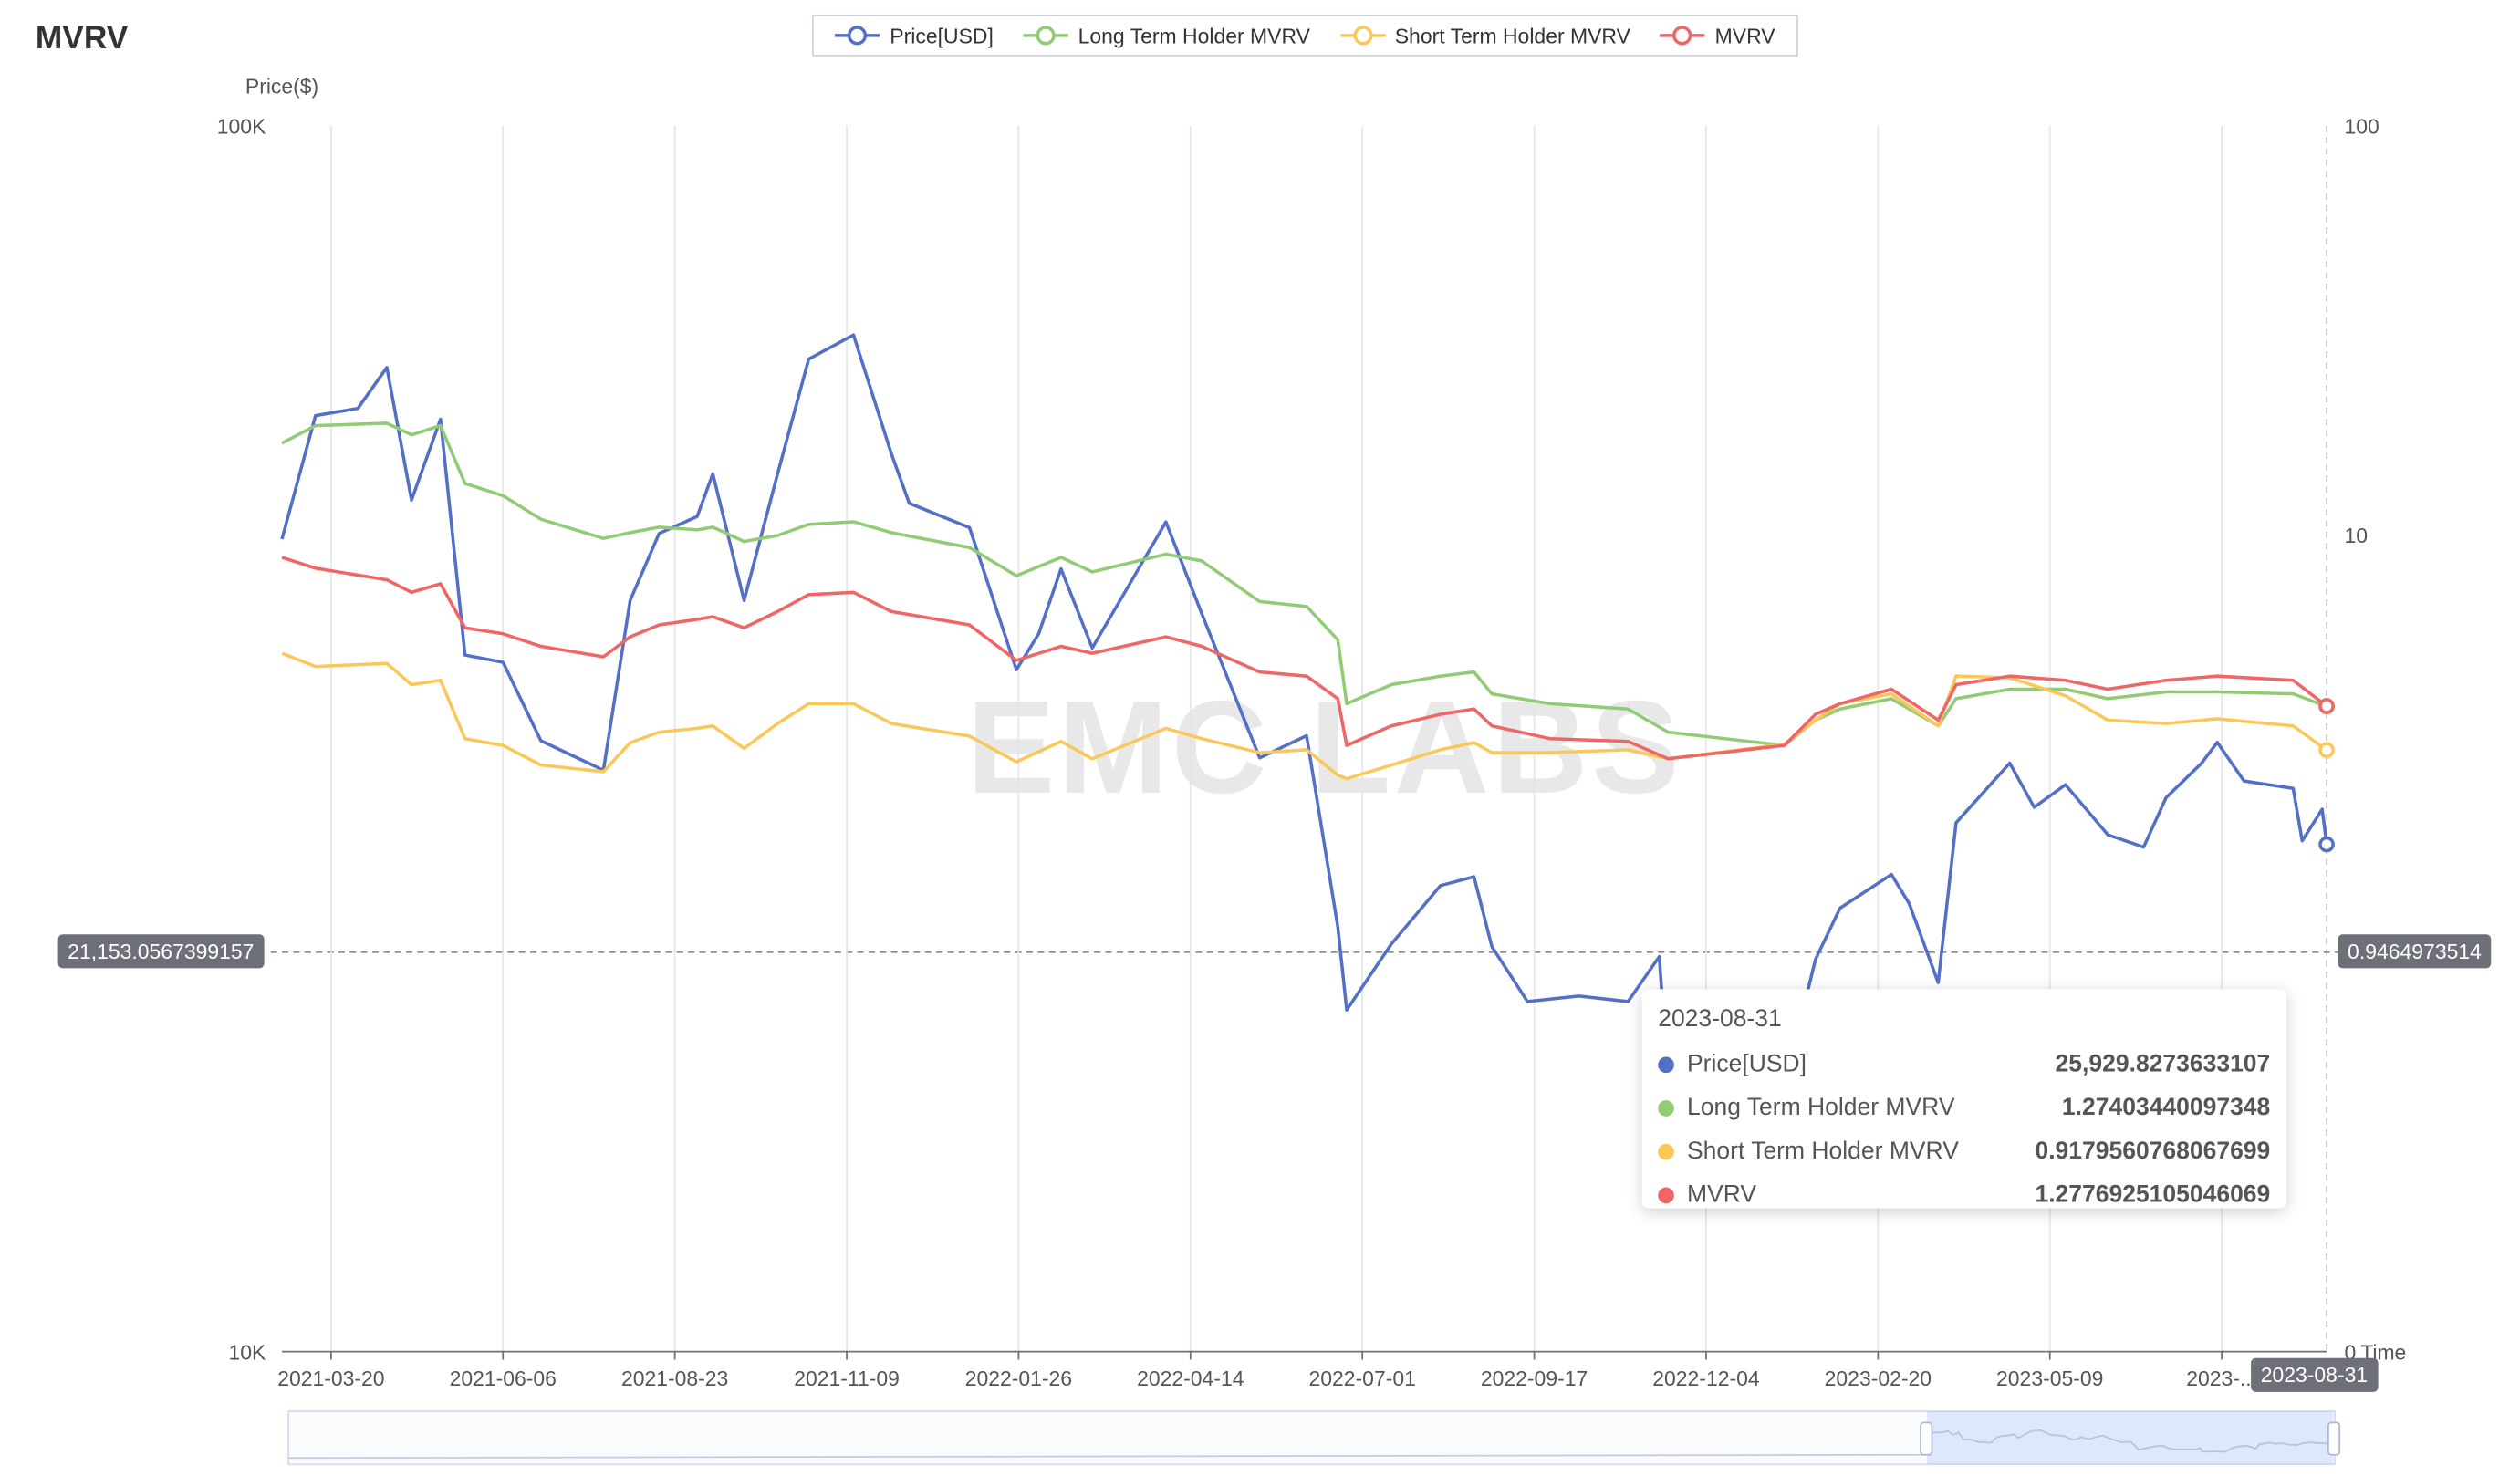  What do you see at coordinates (242, 127) in the screenshot?
I see `left-tick-100k: 100K` at bounding box center [242, 127].